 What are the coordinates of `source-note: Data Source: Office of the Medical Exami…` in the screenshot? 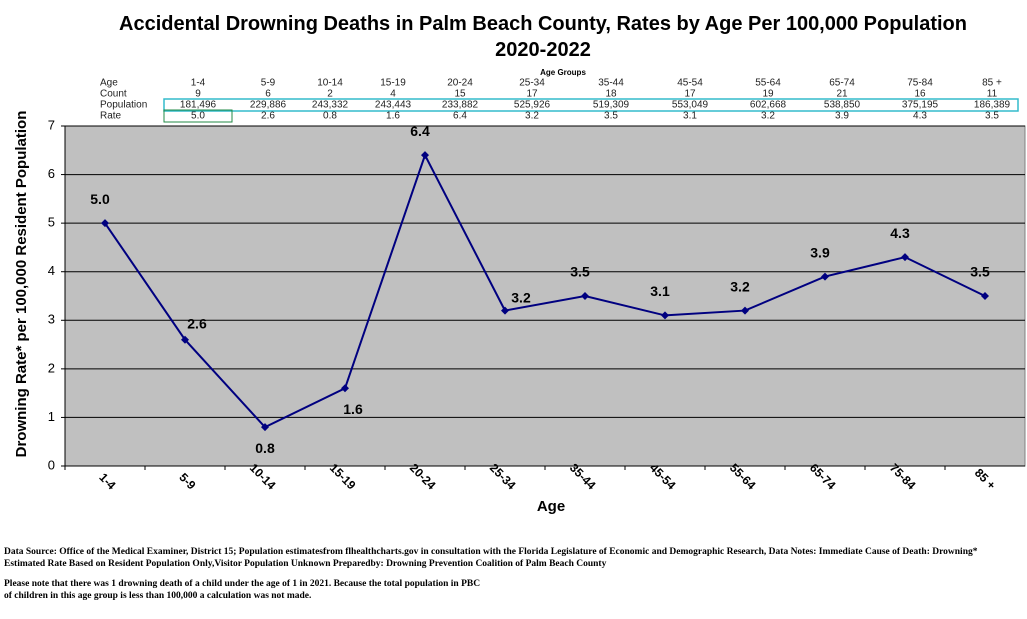 It's located at (491, 558).